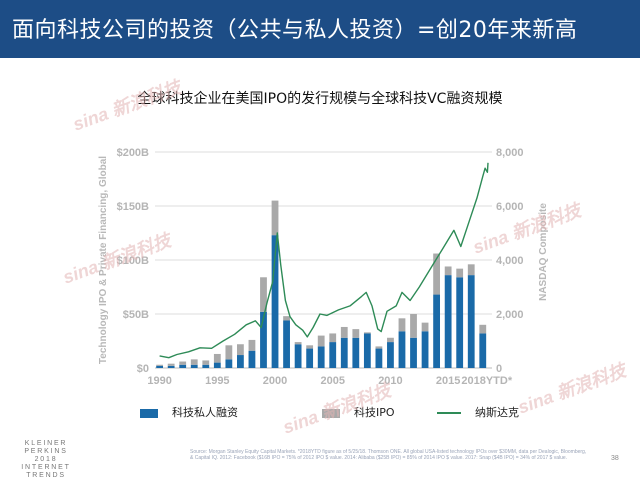 Image resolution: width=640 pixels, height=480 pixels. What do you see at coordinates (310, 358) in the screenshot?
I see `bar-private-2003` at bounding box center [310, 358].